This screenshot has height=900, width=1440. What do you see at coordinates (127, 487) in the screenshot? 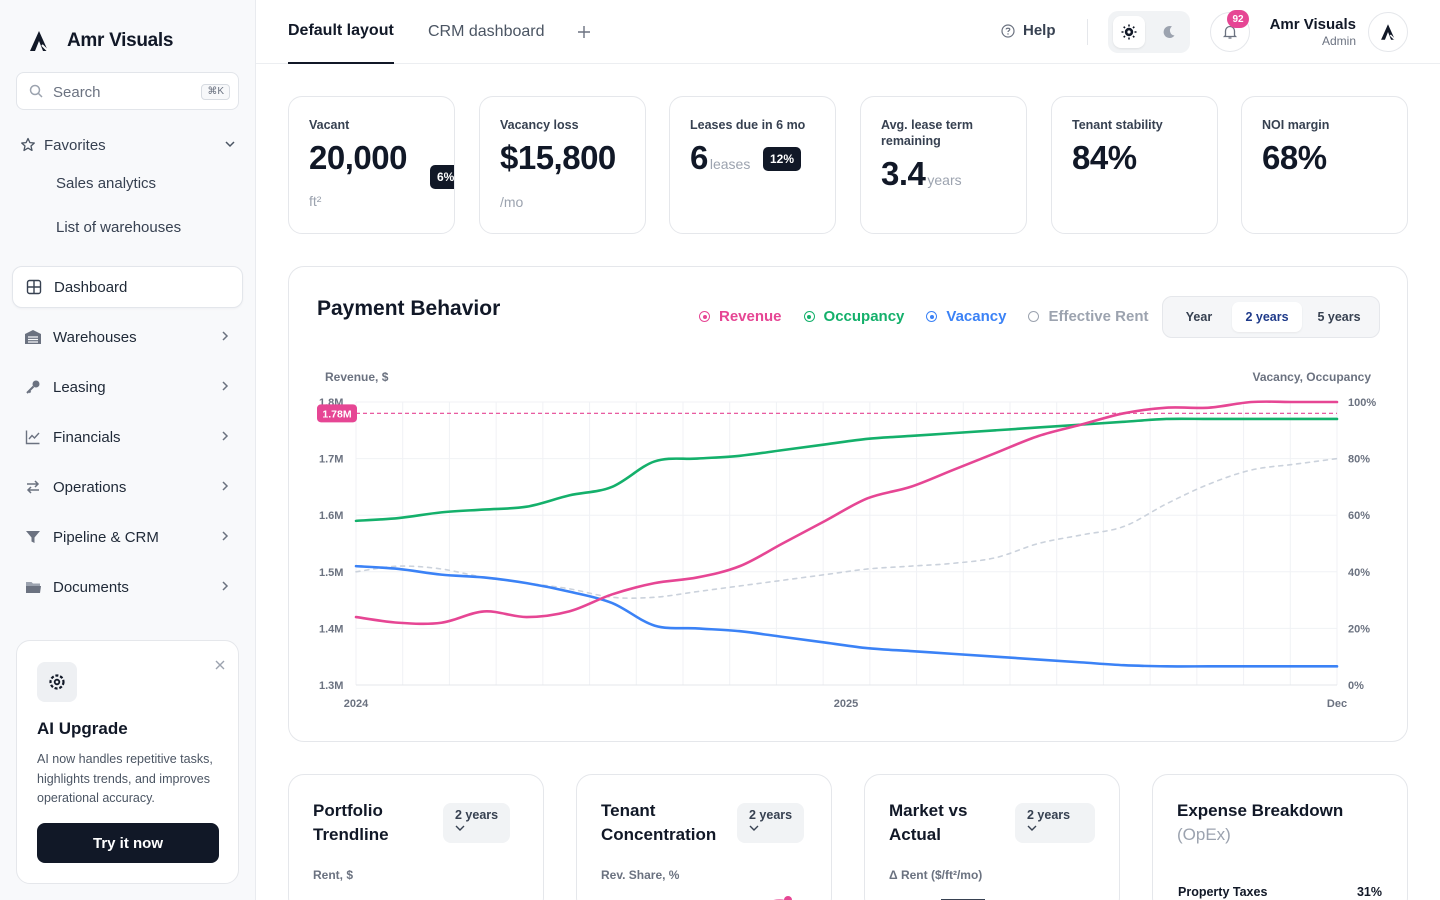
I see `nav-item-operations: Operations` at bounding box center [127, 487].